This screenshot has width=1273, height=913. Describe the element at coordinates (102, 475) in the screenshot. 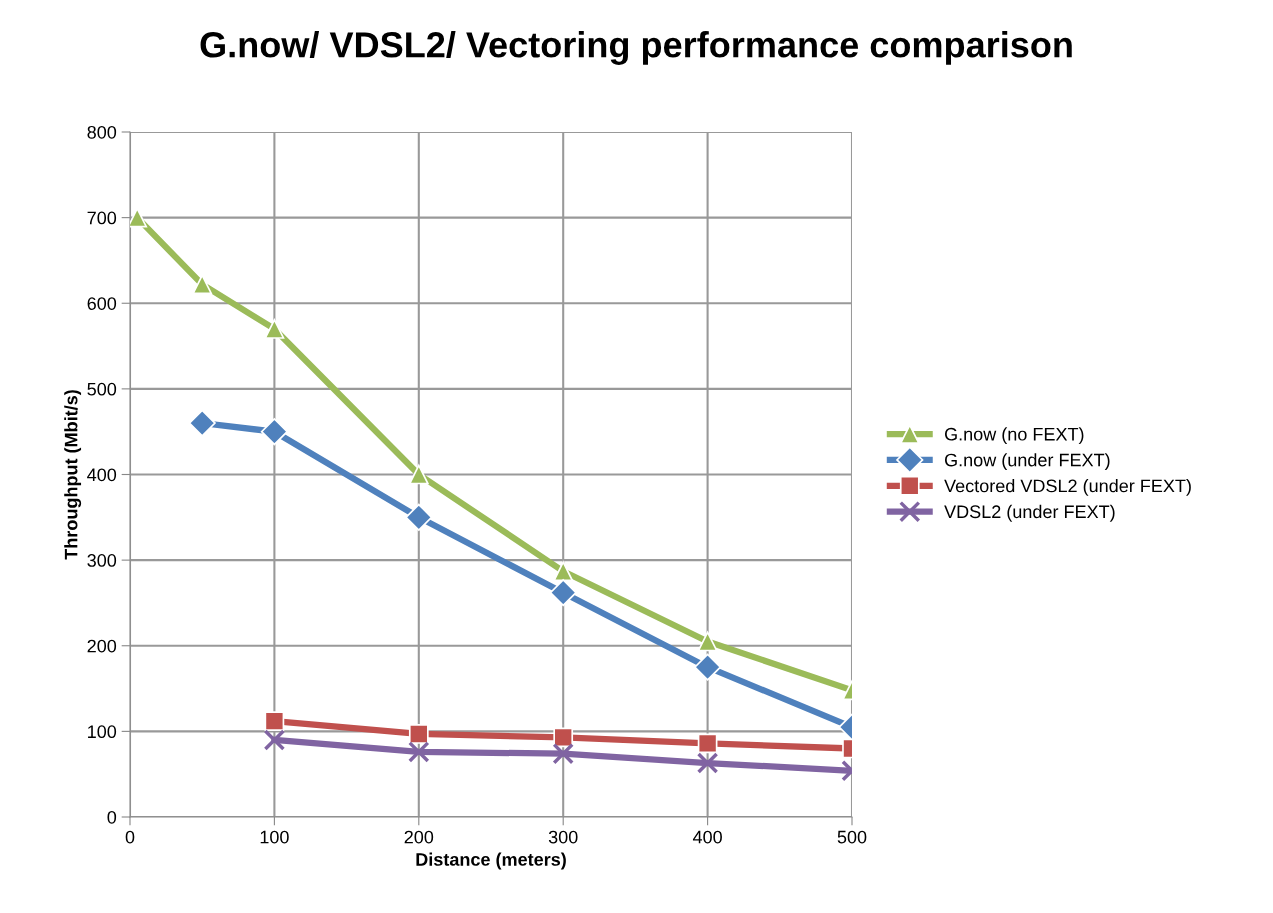

I see `y-tick-label: 400` at that location.